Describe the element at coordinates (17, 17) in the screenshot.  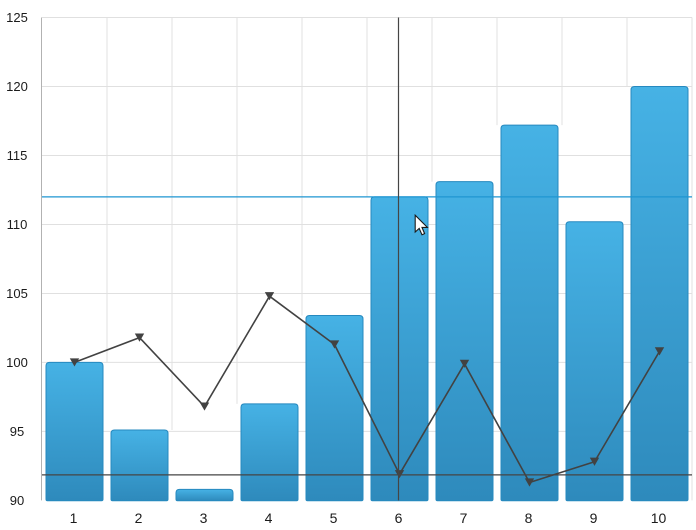
I see `y-axis-label: 125` at that location.